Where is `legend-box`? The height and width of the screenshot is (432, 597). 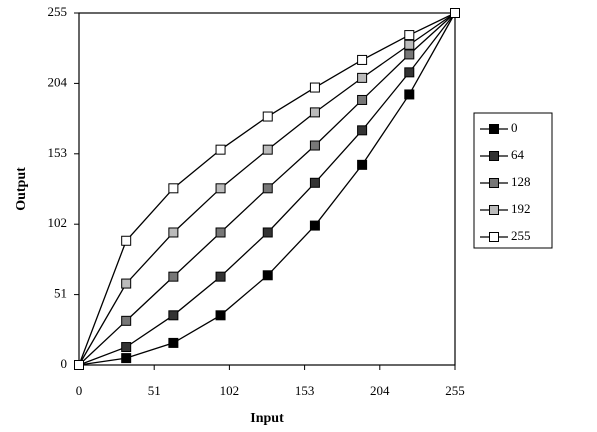
legend-box is located at coordinates (513, 180).